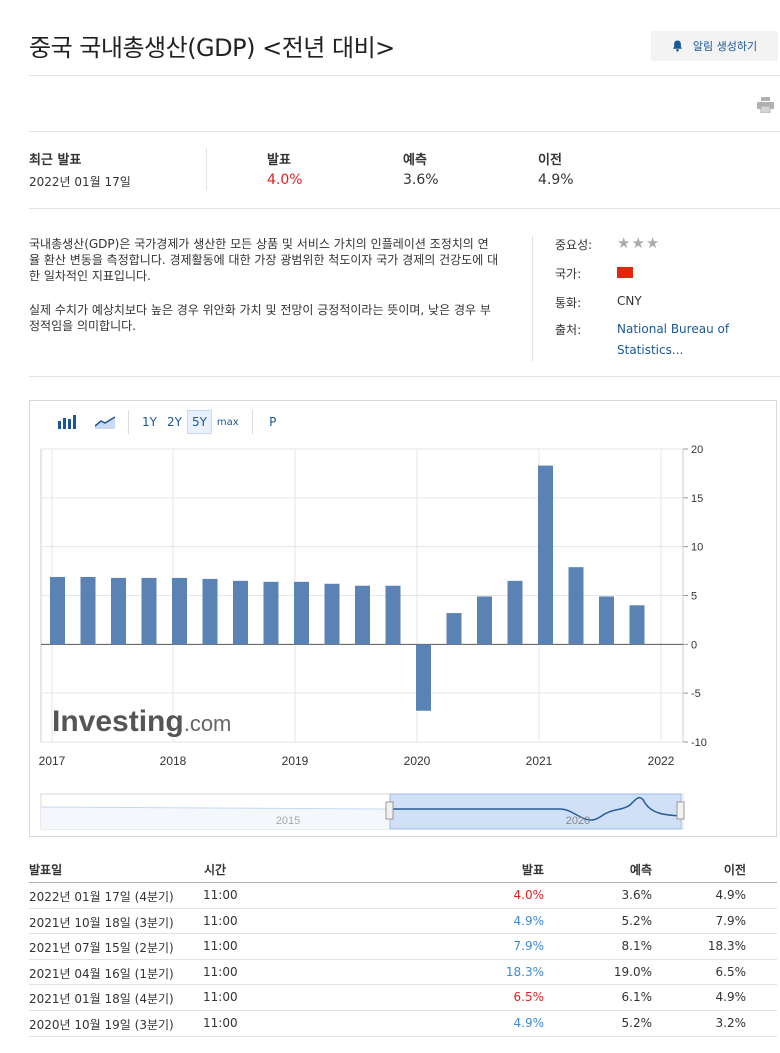 This screenshot has height=1053, width=780. What do you see at coordinates (215, 808) in the screenshot?
I see `navigator-history-line` at bounding box center [215, 808].